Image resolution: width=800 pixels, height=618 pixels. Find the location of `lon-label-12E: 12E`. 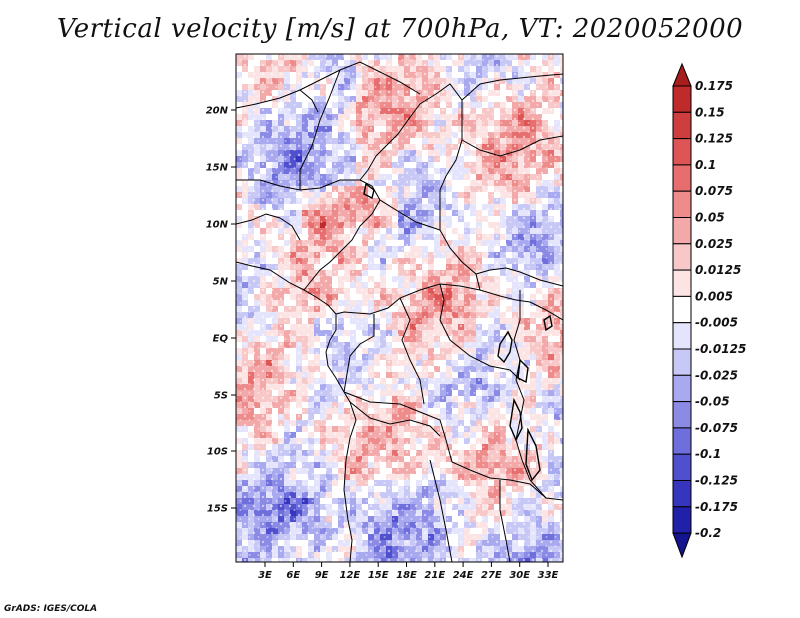

lon-label-12E: 12E is located at coordinates (350, 575).